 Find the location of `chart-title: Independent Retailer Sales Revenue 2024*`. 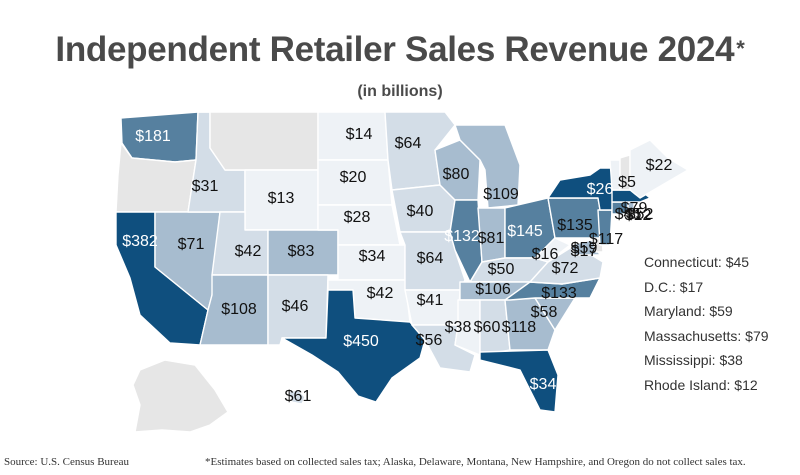

chart-title: Independent Retailer Sales Revenue 2024* is located at coordinates (400, 50).